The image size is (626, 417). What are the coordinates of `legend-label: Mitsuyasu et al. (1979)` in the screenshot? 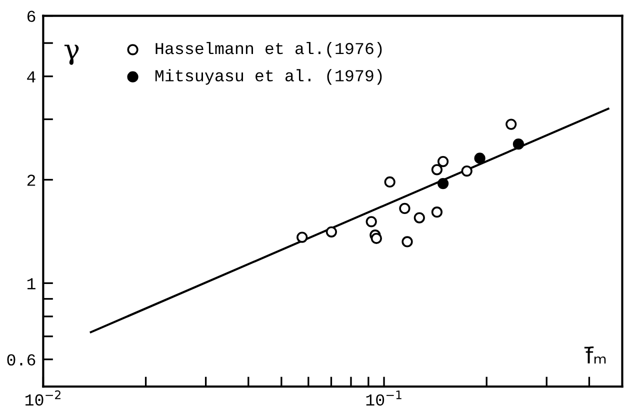 It's located at (268, 77).